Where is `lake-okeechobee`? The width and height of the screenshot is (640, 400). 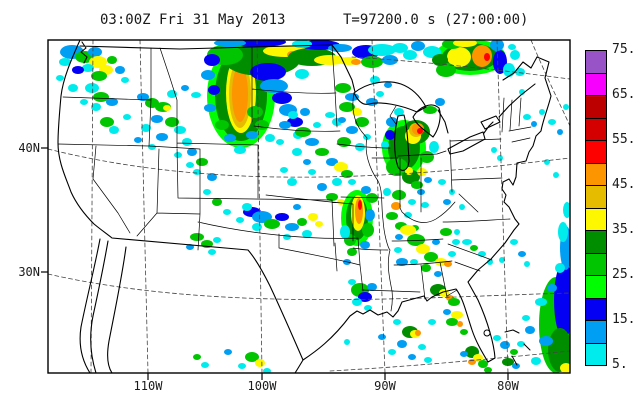
lake-okeechobee is located at coordinates (487, 333).